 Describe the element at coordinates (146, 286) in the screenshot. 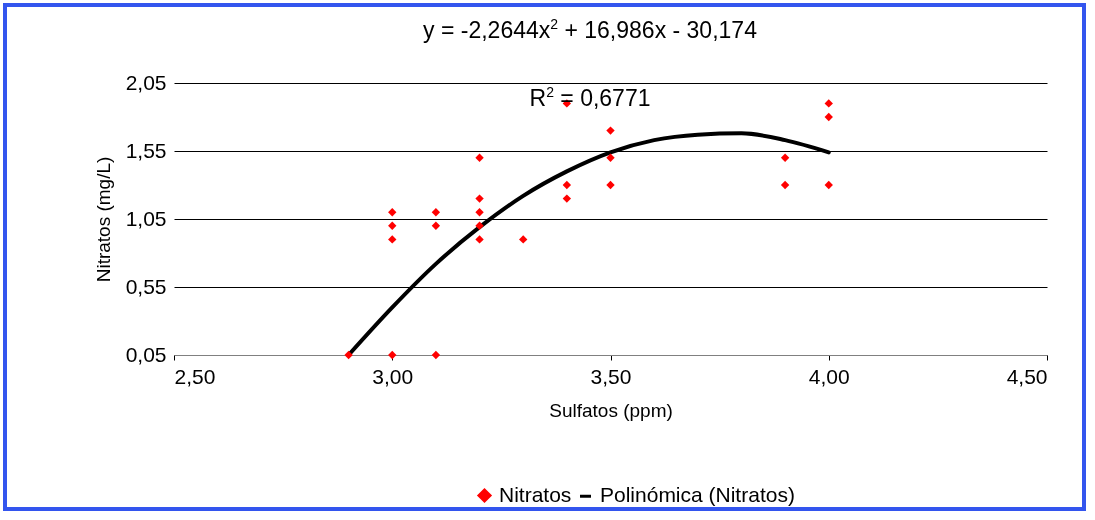

I see `y-tick-label: 0,55` at that location.